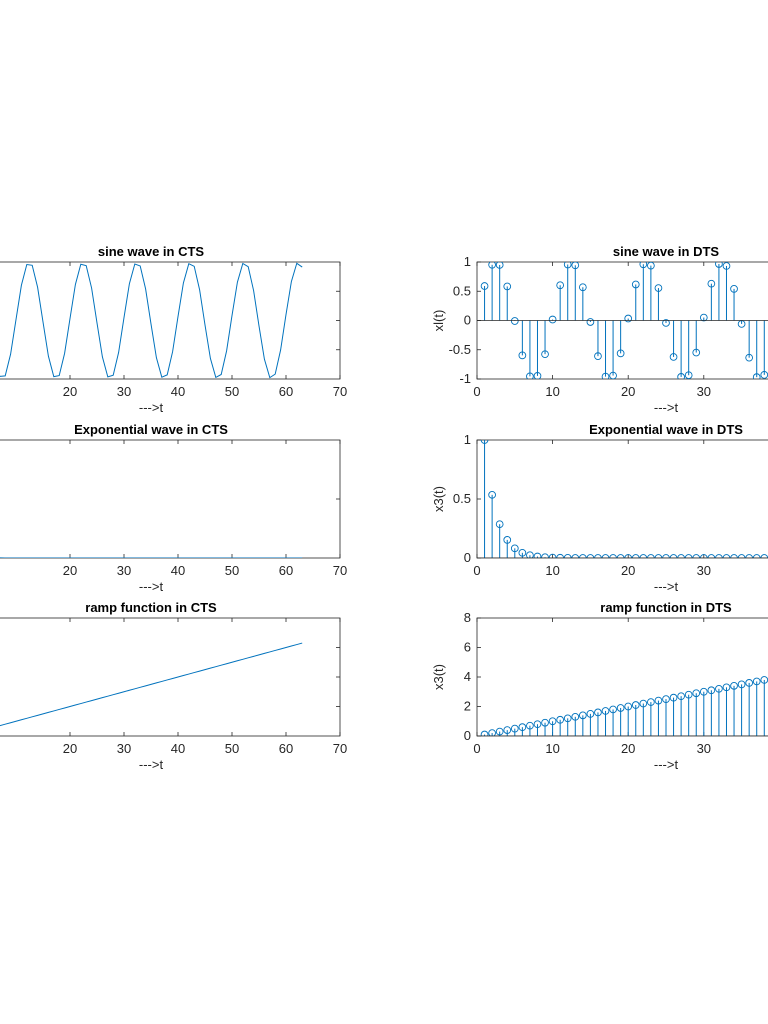  What do you see at coordinates (462, 498) in the screenshot?
I see `dts-exp-ytick-label: 0.5` at bounding box center [462, 498].